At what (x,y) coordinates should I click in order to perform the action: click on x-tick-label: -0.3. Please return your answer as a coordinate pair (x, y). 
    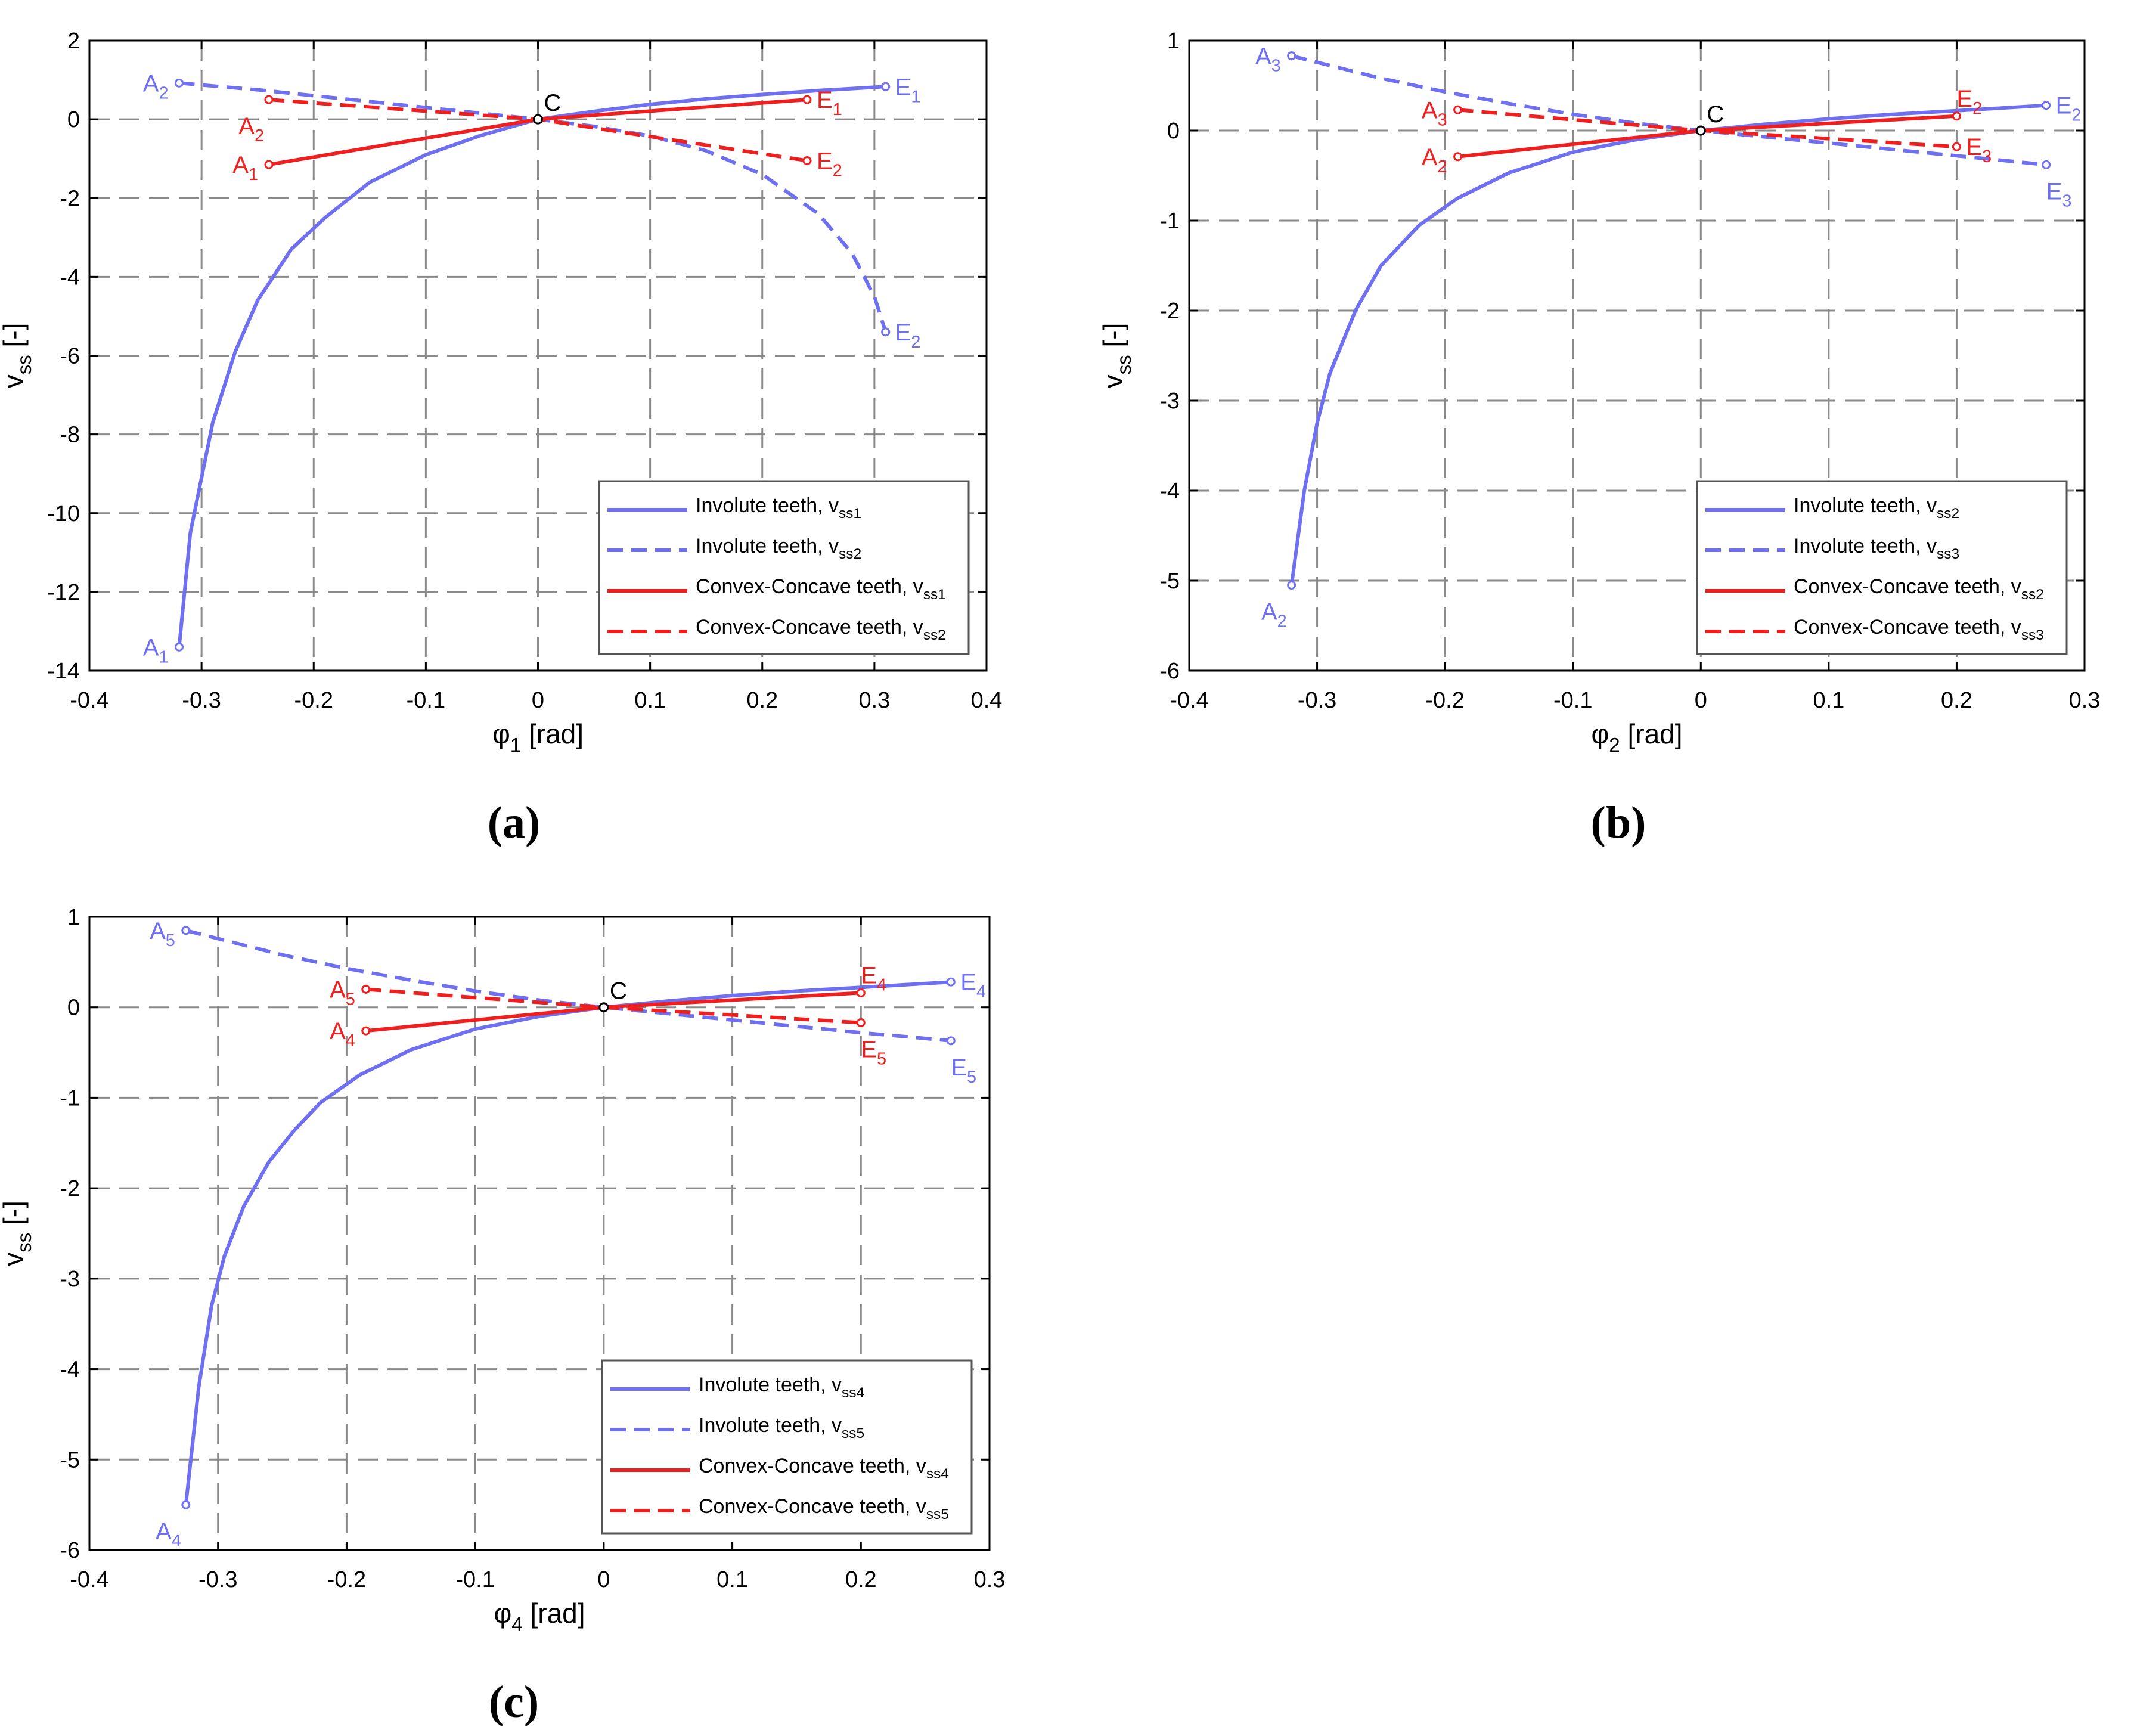
    Looking at the image, I should click on (201, 700).